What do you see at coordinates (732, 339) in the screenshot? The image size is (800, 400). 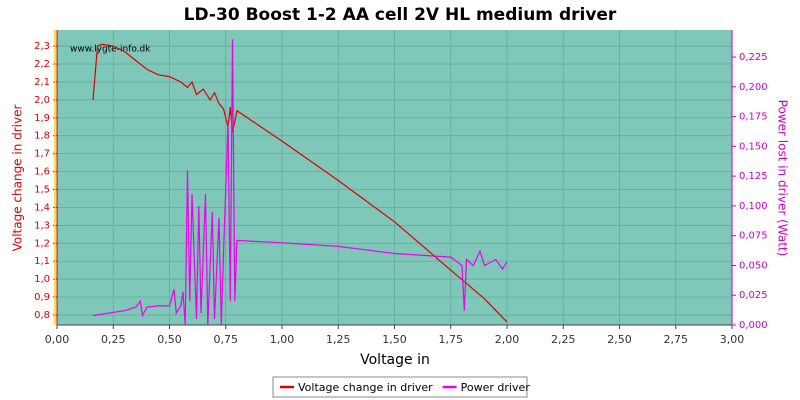 I see `x-tick-label: 3,00` at bounding box center [732, 339].